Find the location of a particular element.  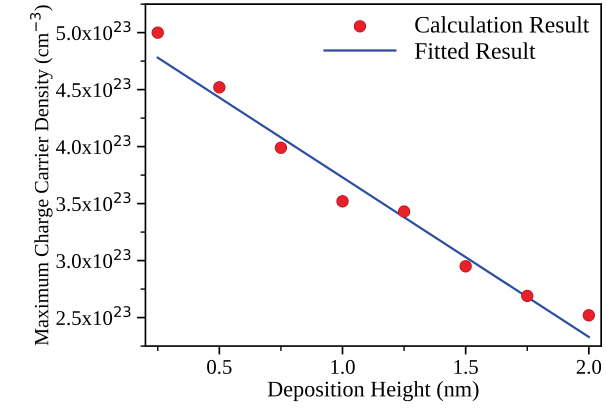

x-tick-label: 2.0 is located at coordinates (589, 367).